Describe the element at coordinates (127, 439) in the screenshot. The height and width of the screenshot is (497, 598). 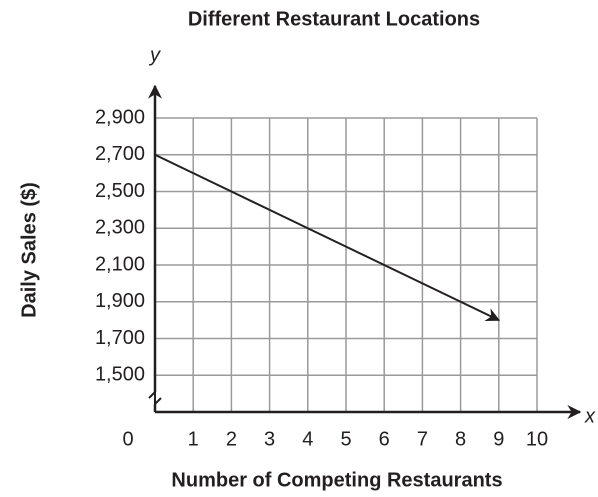
I see `x-tick-label: 0` at that location.